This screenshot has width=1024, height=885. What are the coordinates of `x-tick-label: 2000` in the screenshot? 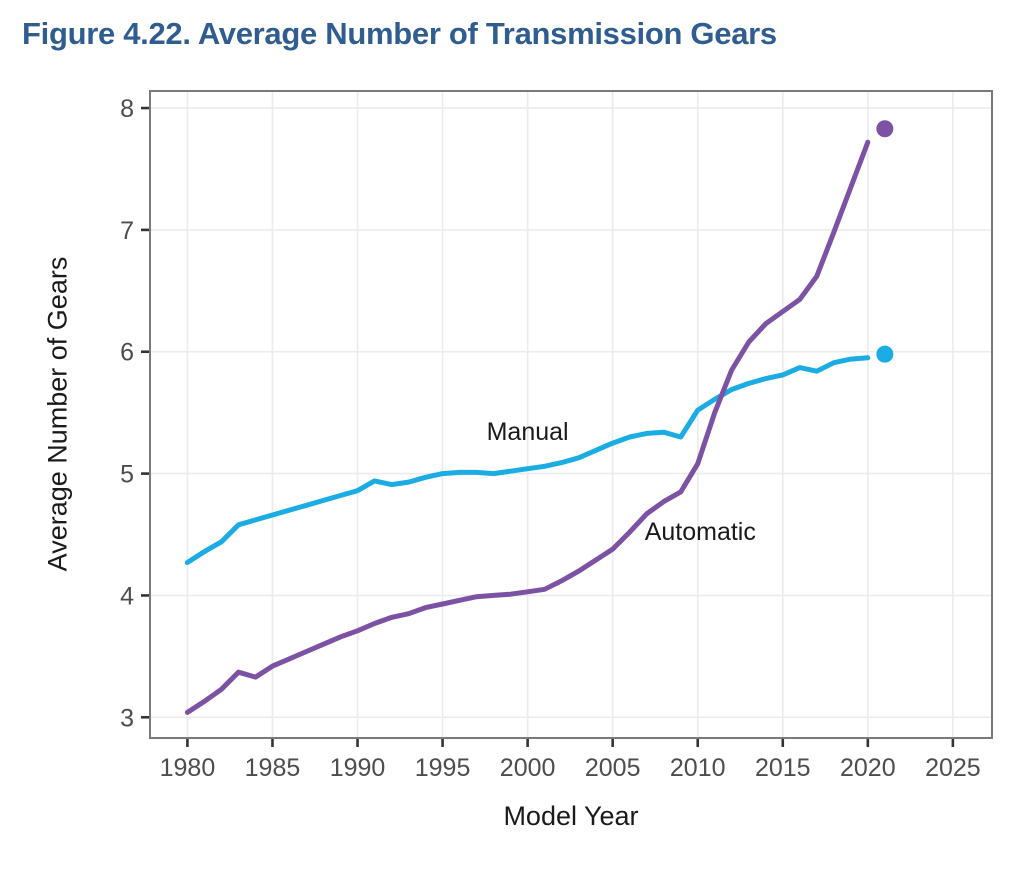 It's located at (528, 768).